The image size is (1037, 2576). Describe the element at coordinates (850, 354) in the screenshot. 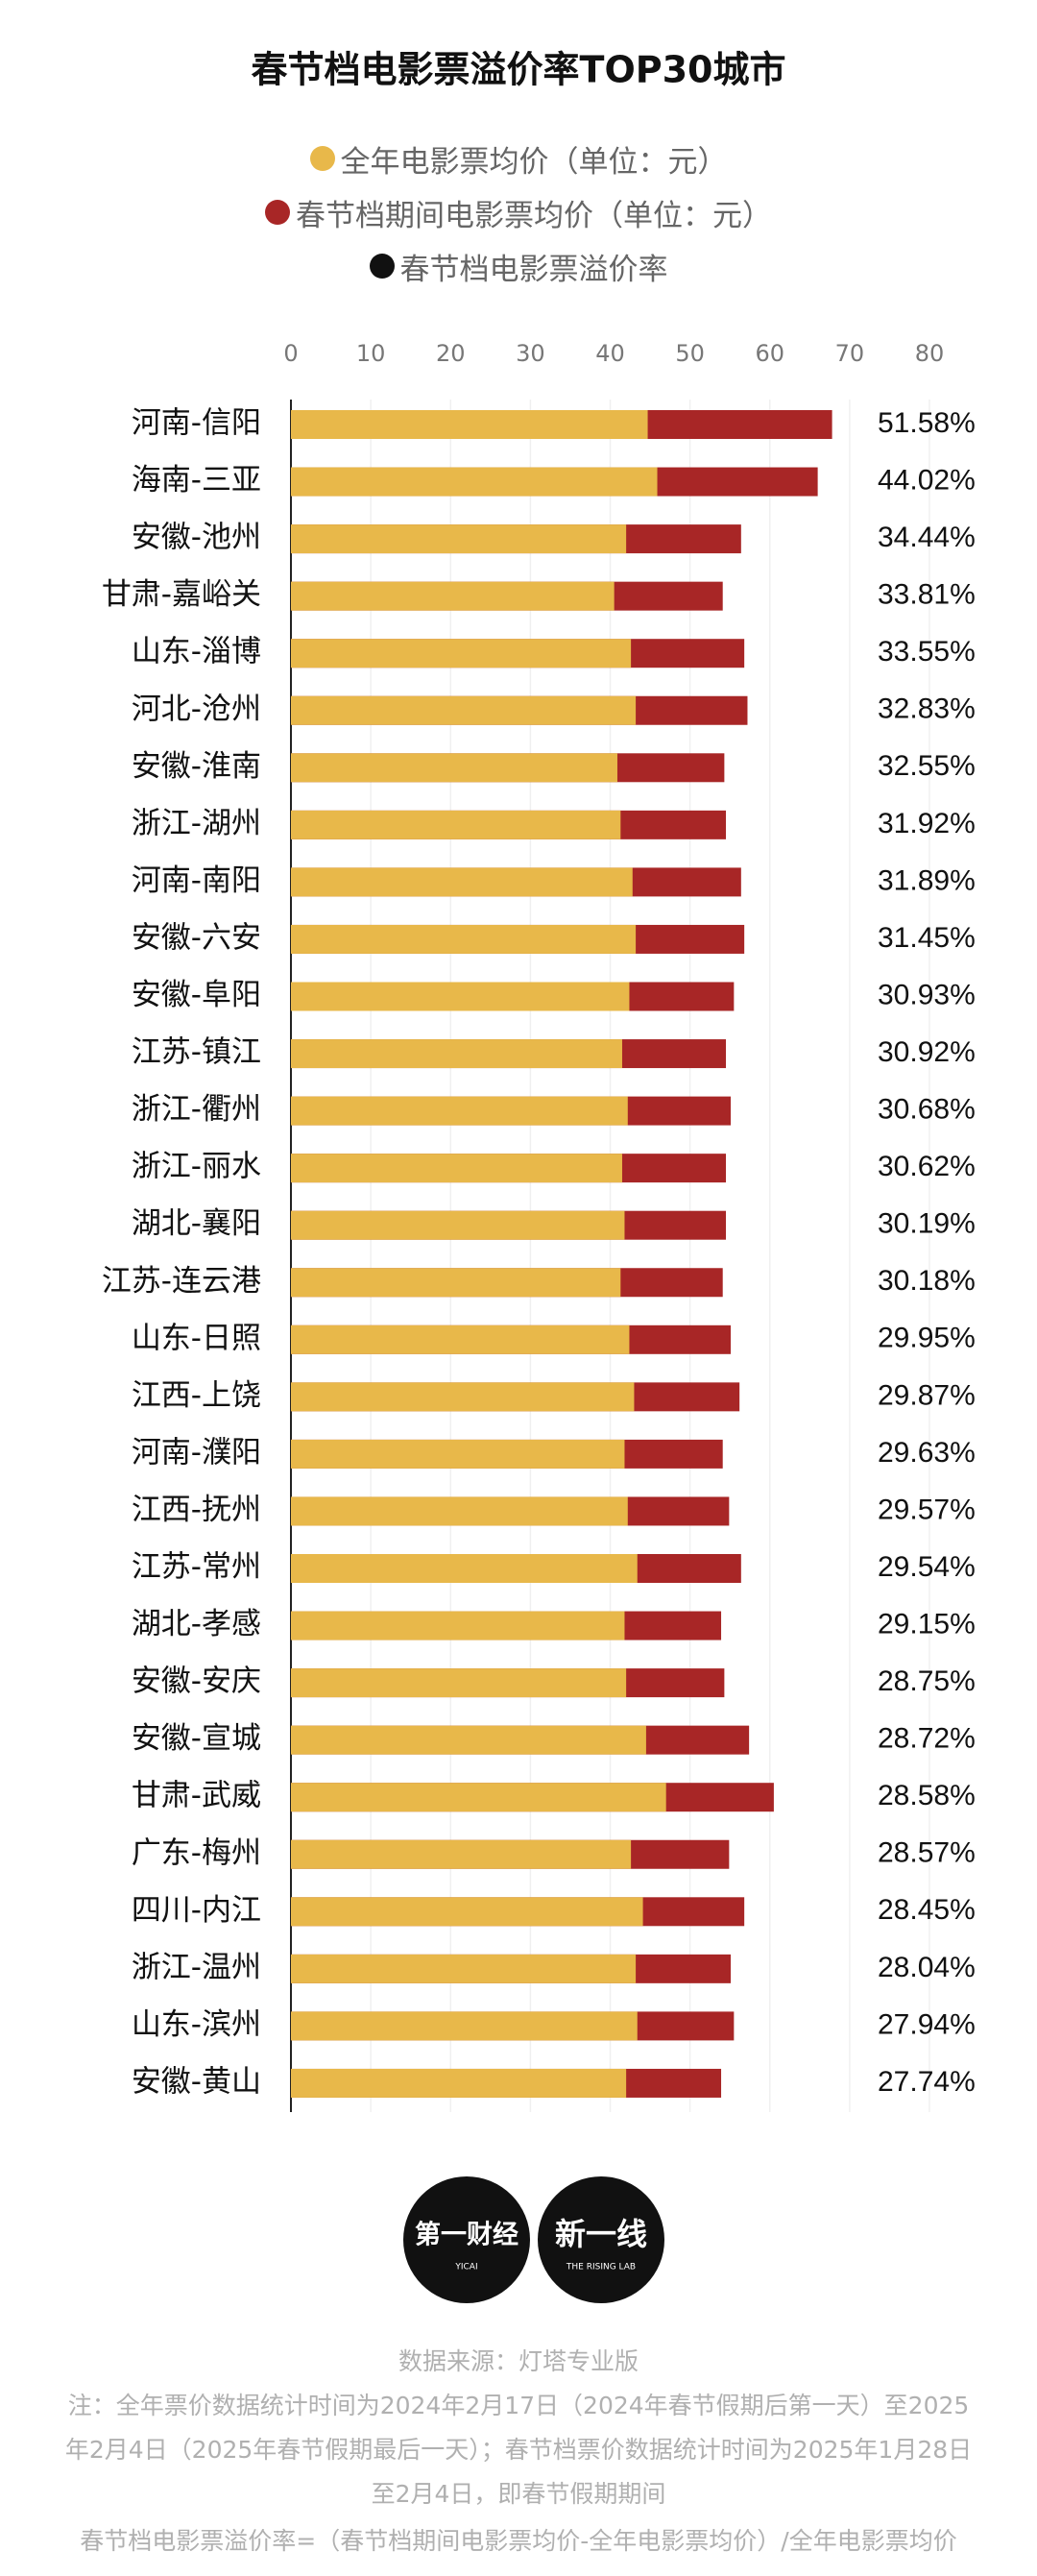

I see `x-tick-label: 70` at that location.